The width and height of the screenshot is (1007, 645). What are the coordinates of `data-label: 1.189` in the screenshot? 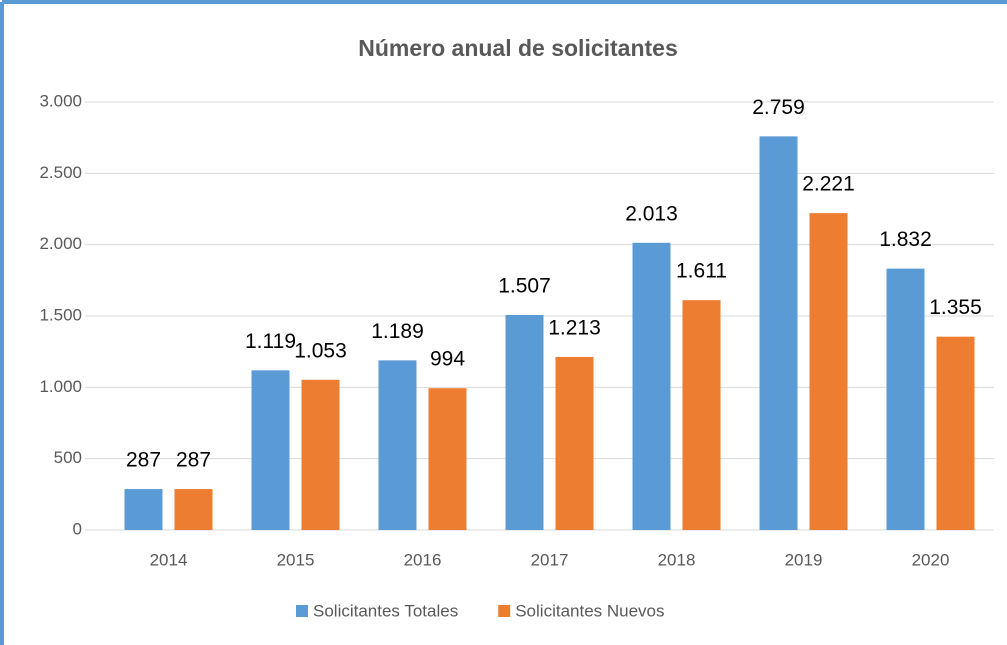 It's located at (397, 331).